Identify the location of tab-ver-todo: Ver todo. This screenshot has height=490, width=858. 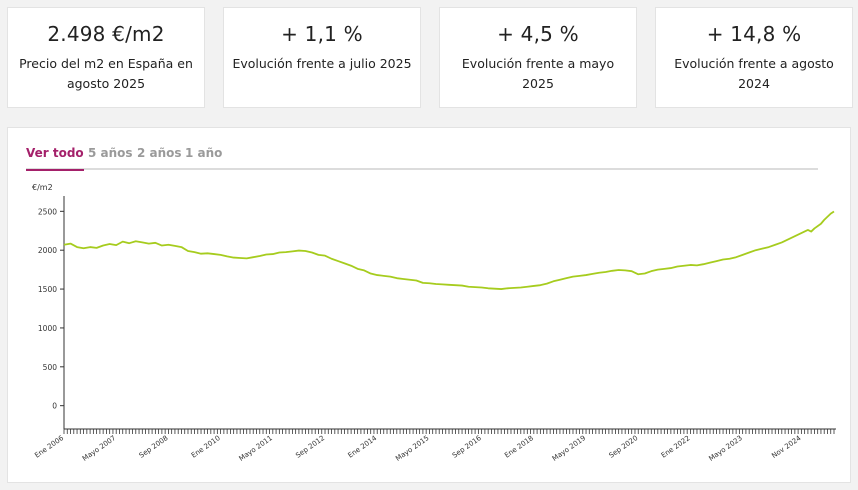
(55, 158).